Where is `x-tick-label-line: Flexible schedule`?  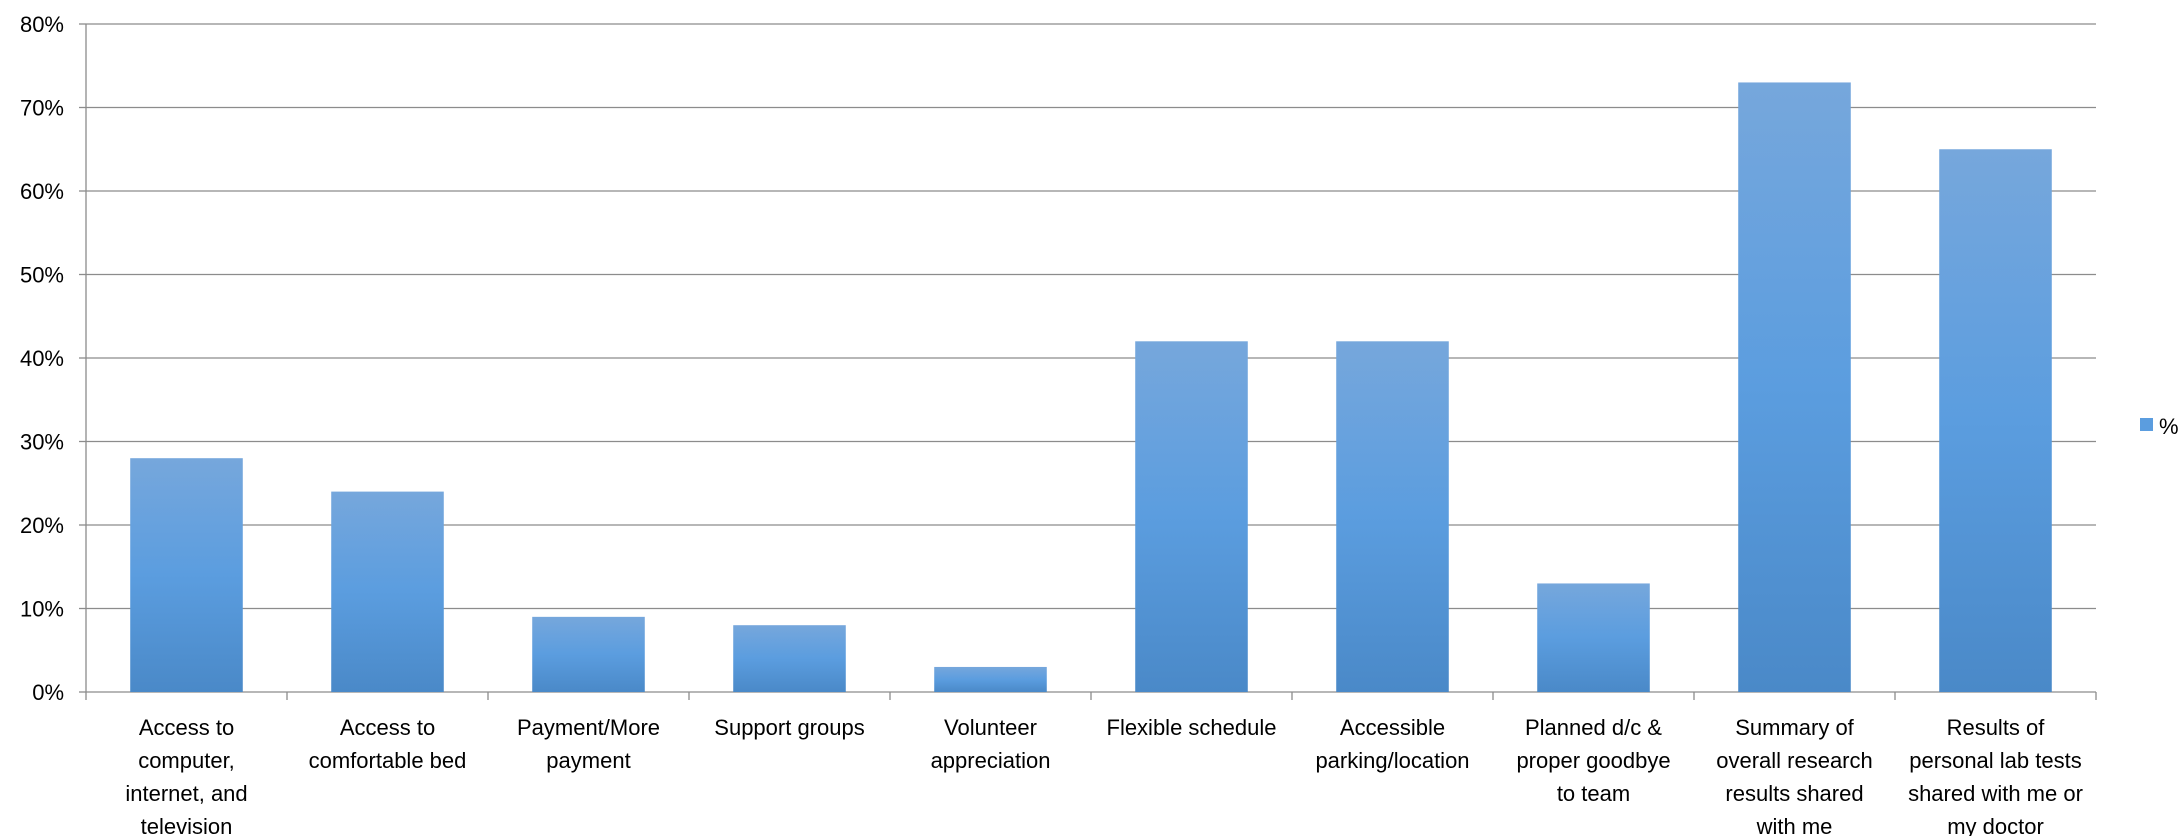 x-tick-label-line: Flexible schedule is located at coordinates (1192, 727).